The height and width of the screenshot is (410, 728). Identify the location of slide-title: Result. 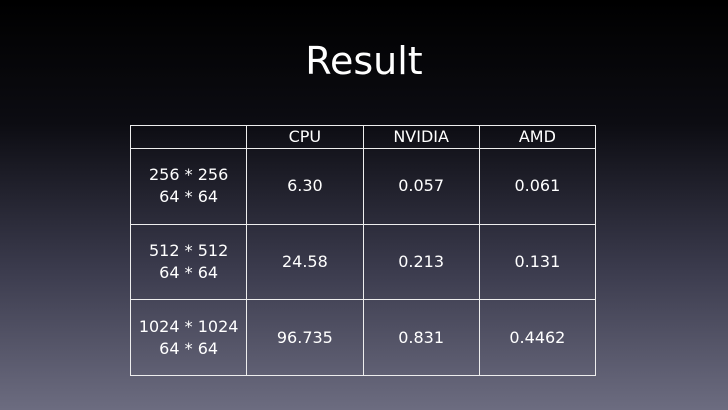
(364, 61).